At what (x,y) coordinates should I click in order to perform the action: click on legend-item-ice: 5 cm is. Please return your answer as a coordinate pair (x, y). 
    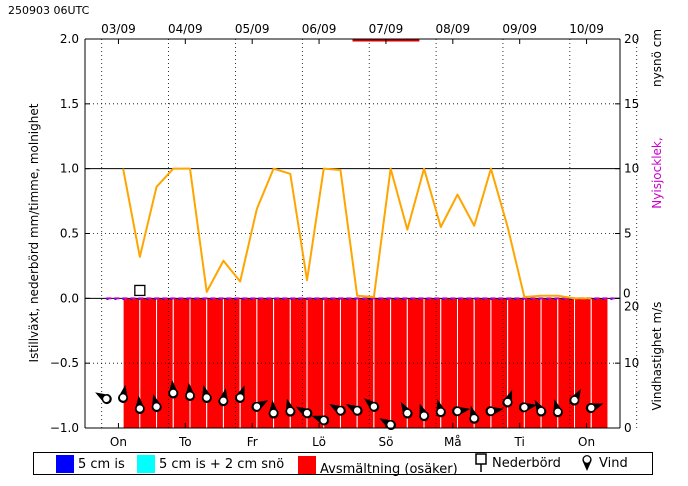
    Looking at the image, I should click on (90, 464).